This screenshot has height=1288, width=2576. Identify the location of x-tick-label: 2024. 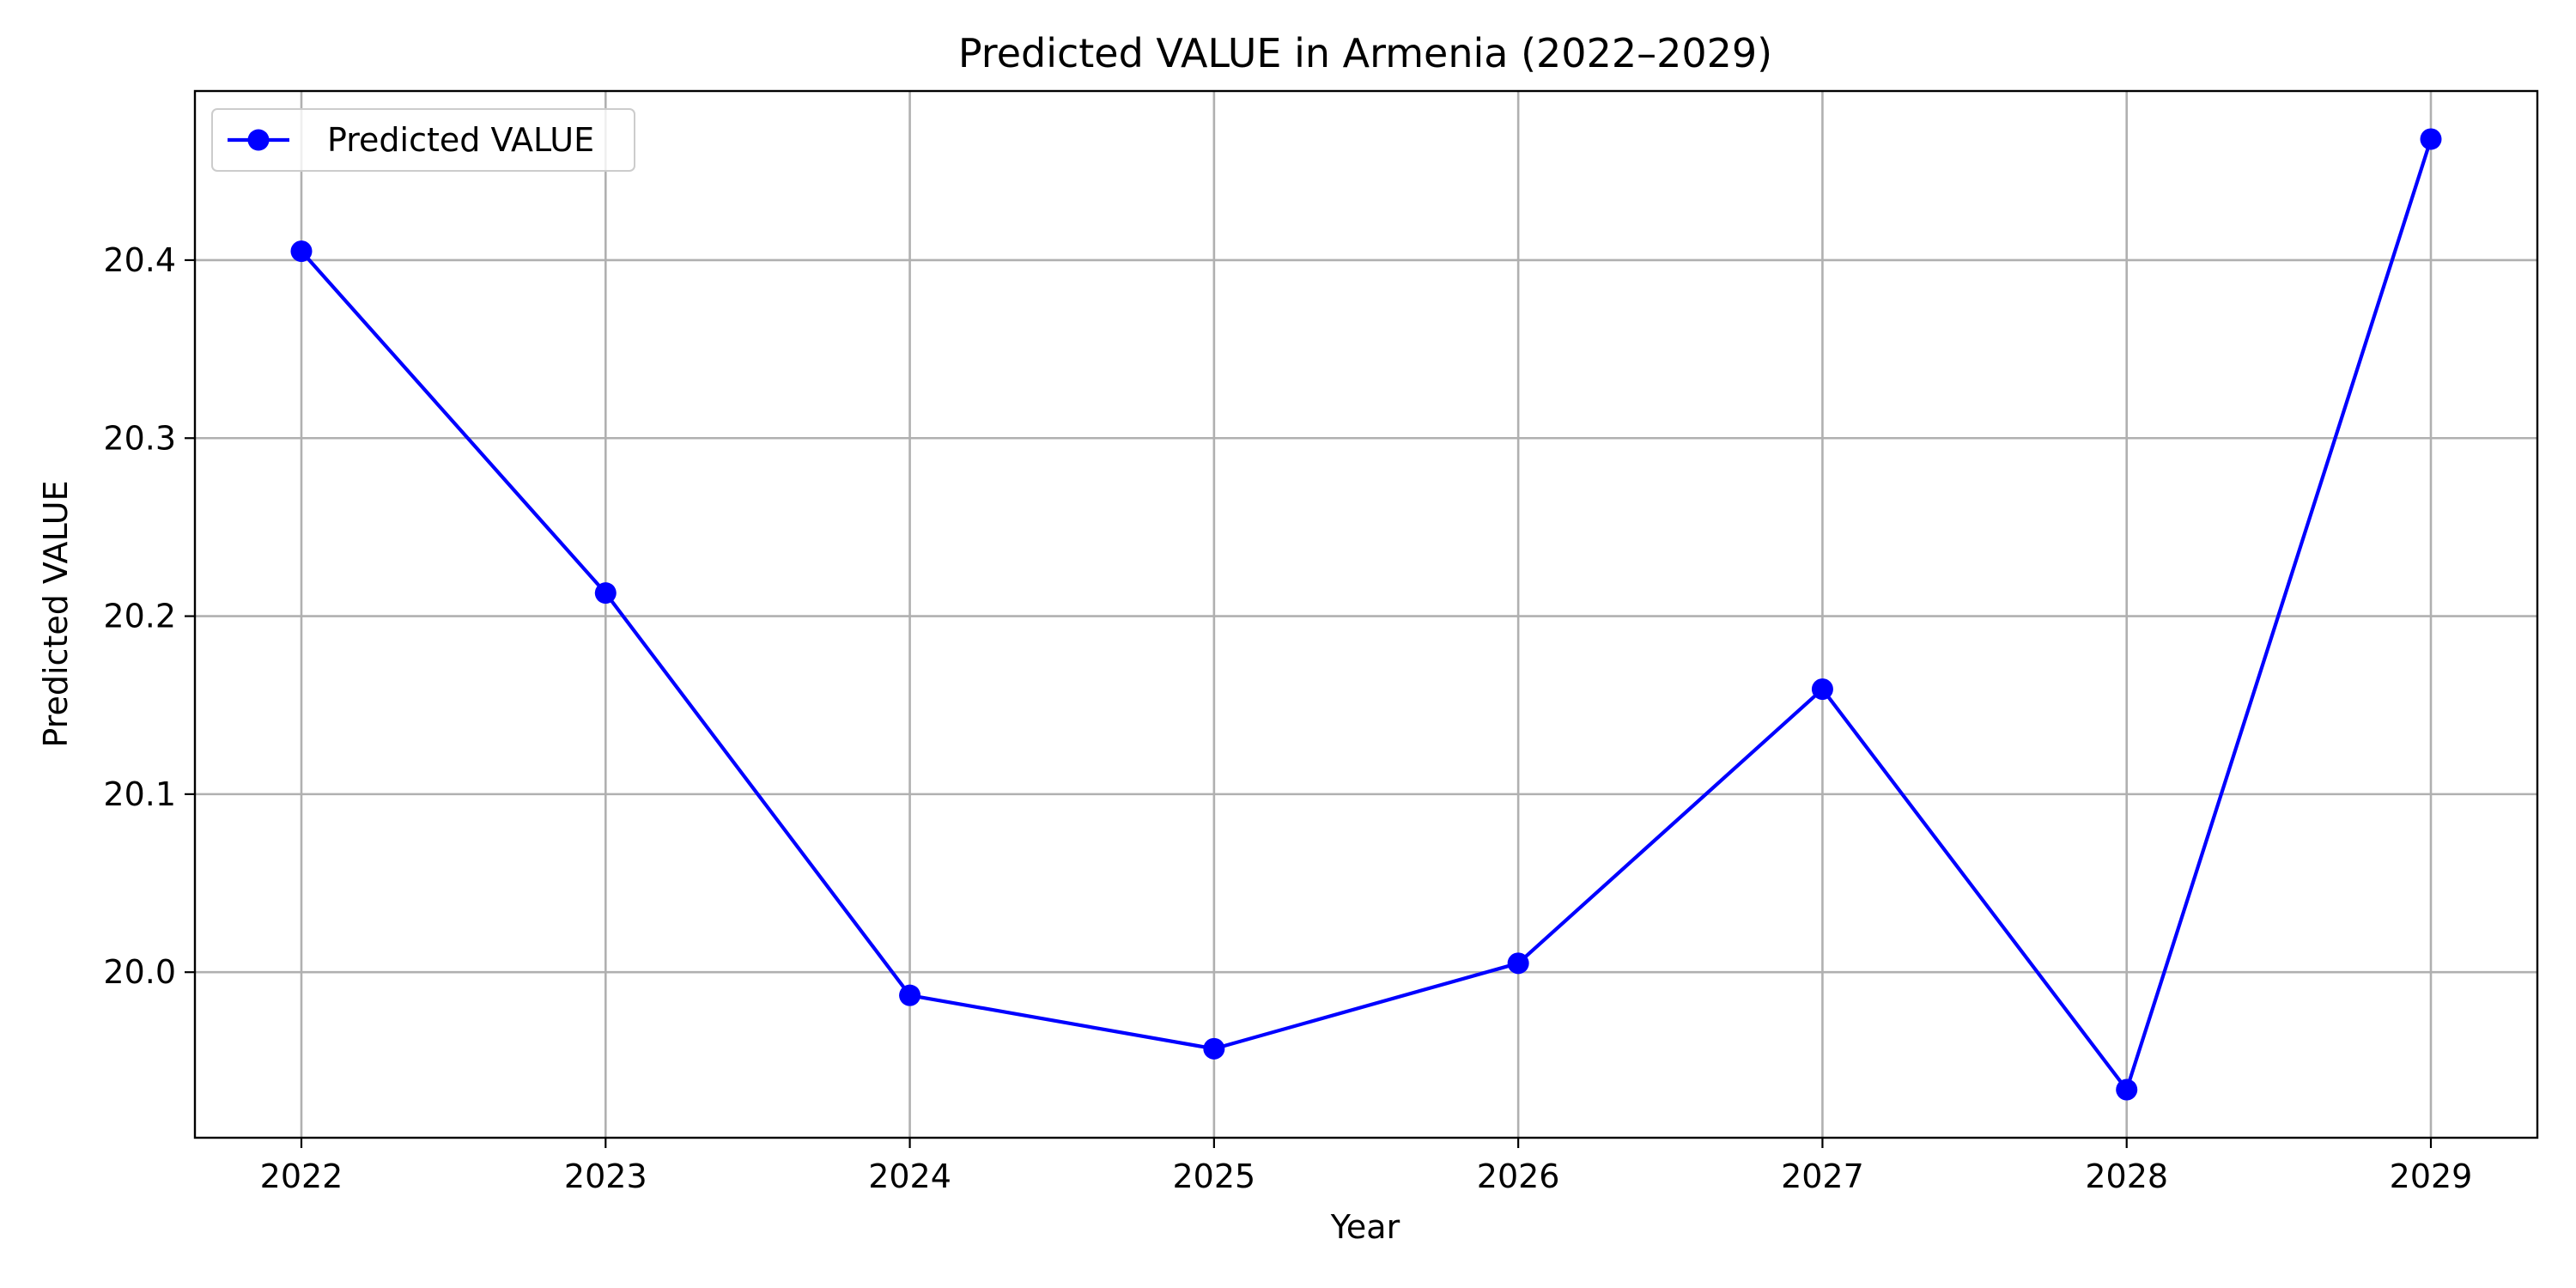
(910, 1176).